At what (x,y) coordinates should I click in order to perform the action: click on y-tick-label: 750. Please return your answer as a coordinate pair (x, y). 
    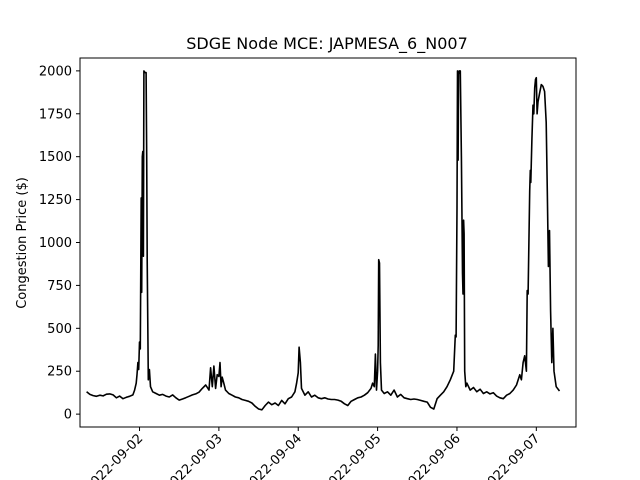
    Looking at the image, I should click on (59, 286).